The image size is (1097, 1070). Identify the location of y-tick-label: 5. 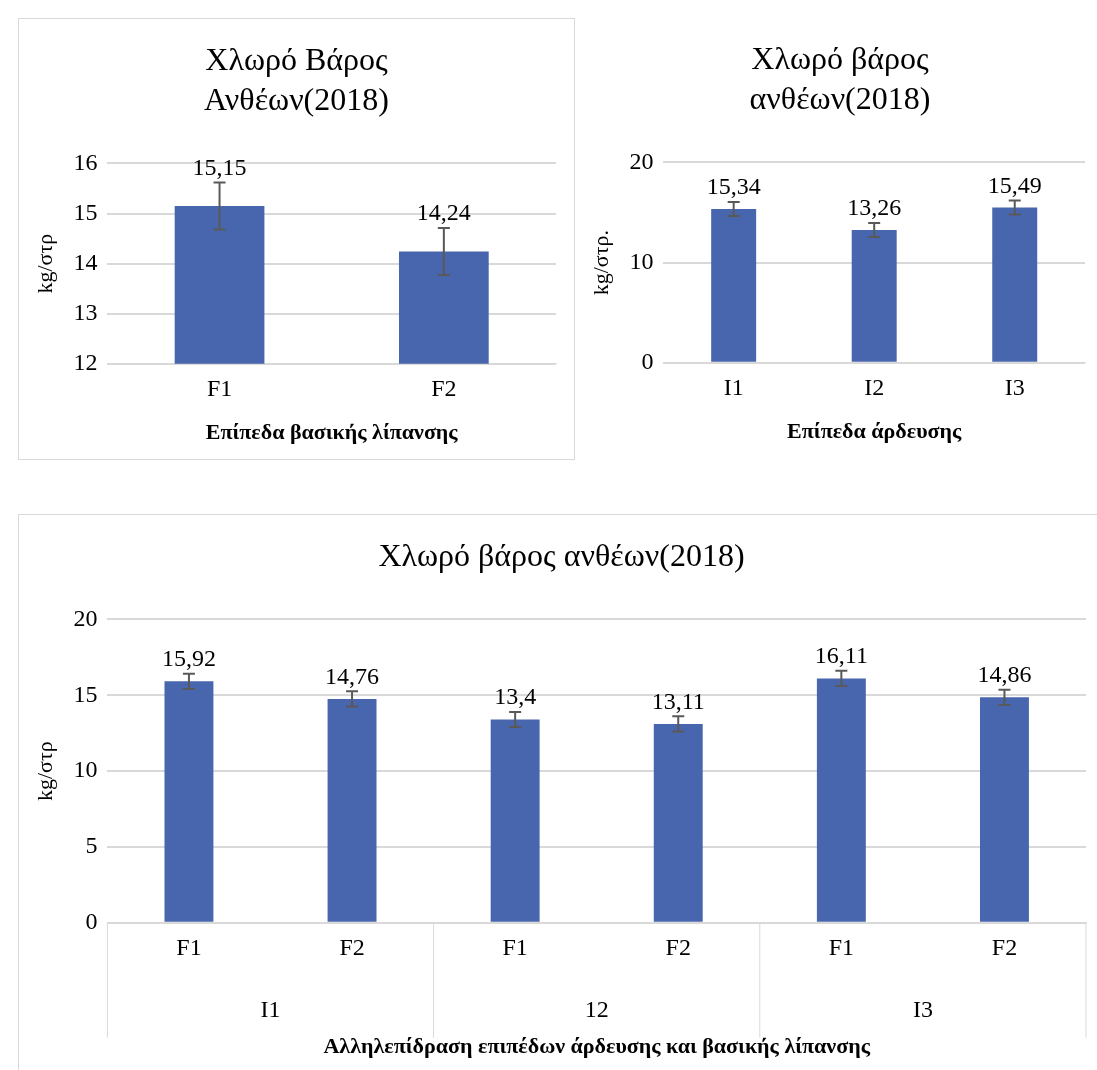
(91, 845).